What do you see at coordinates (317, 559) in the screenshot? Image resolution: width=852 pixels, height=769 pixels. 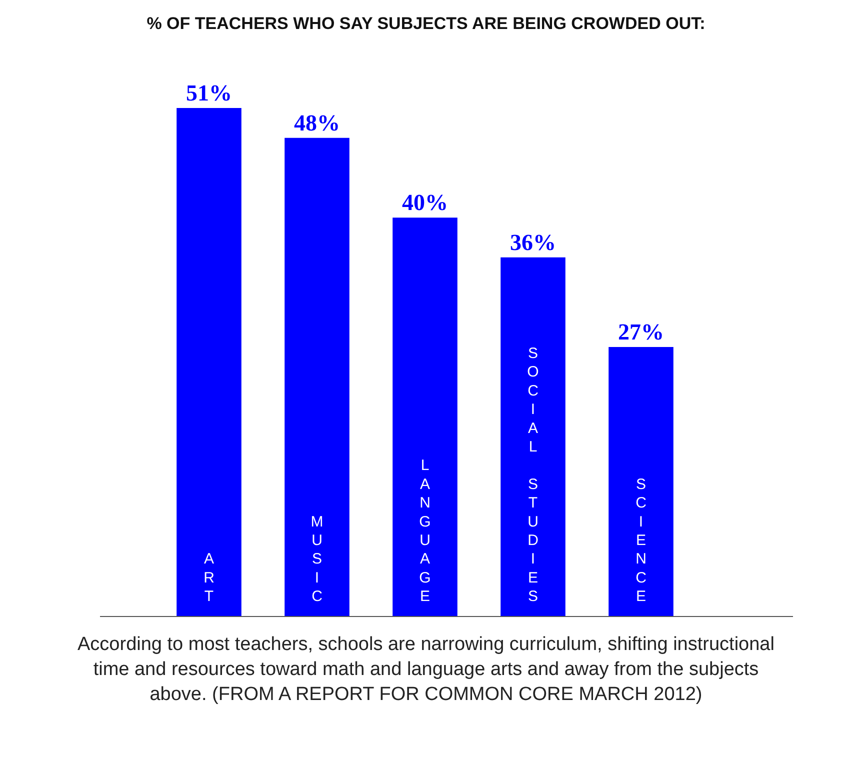 I see `x-tick-label: MUSIC` at bounding box center [317, 559].